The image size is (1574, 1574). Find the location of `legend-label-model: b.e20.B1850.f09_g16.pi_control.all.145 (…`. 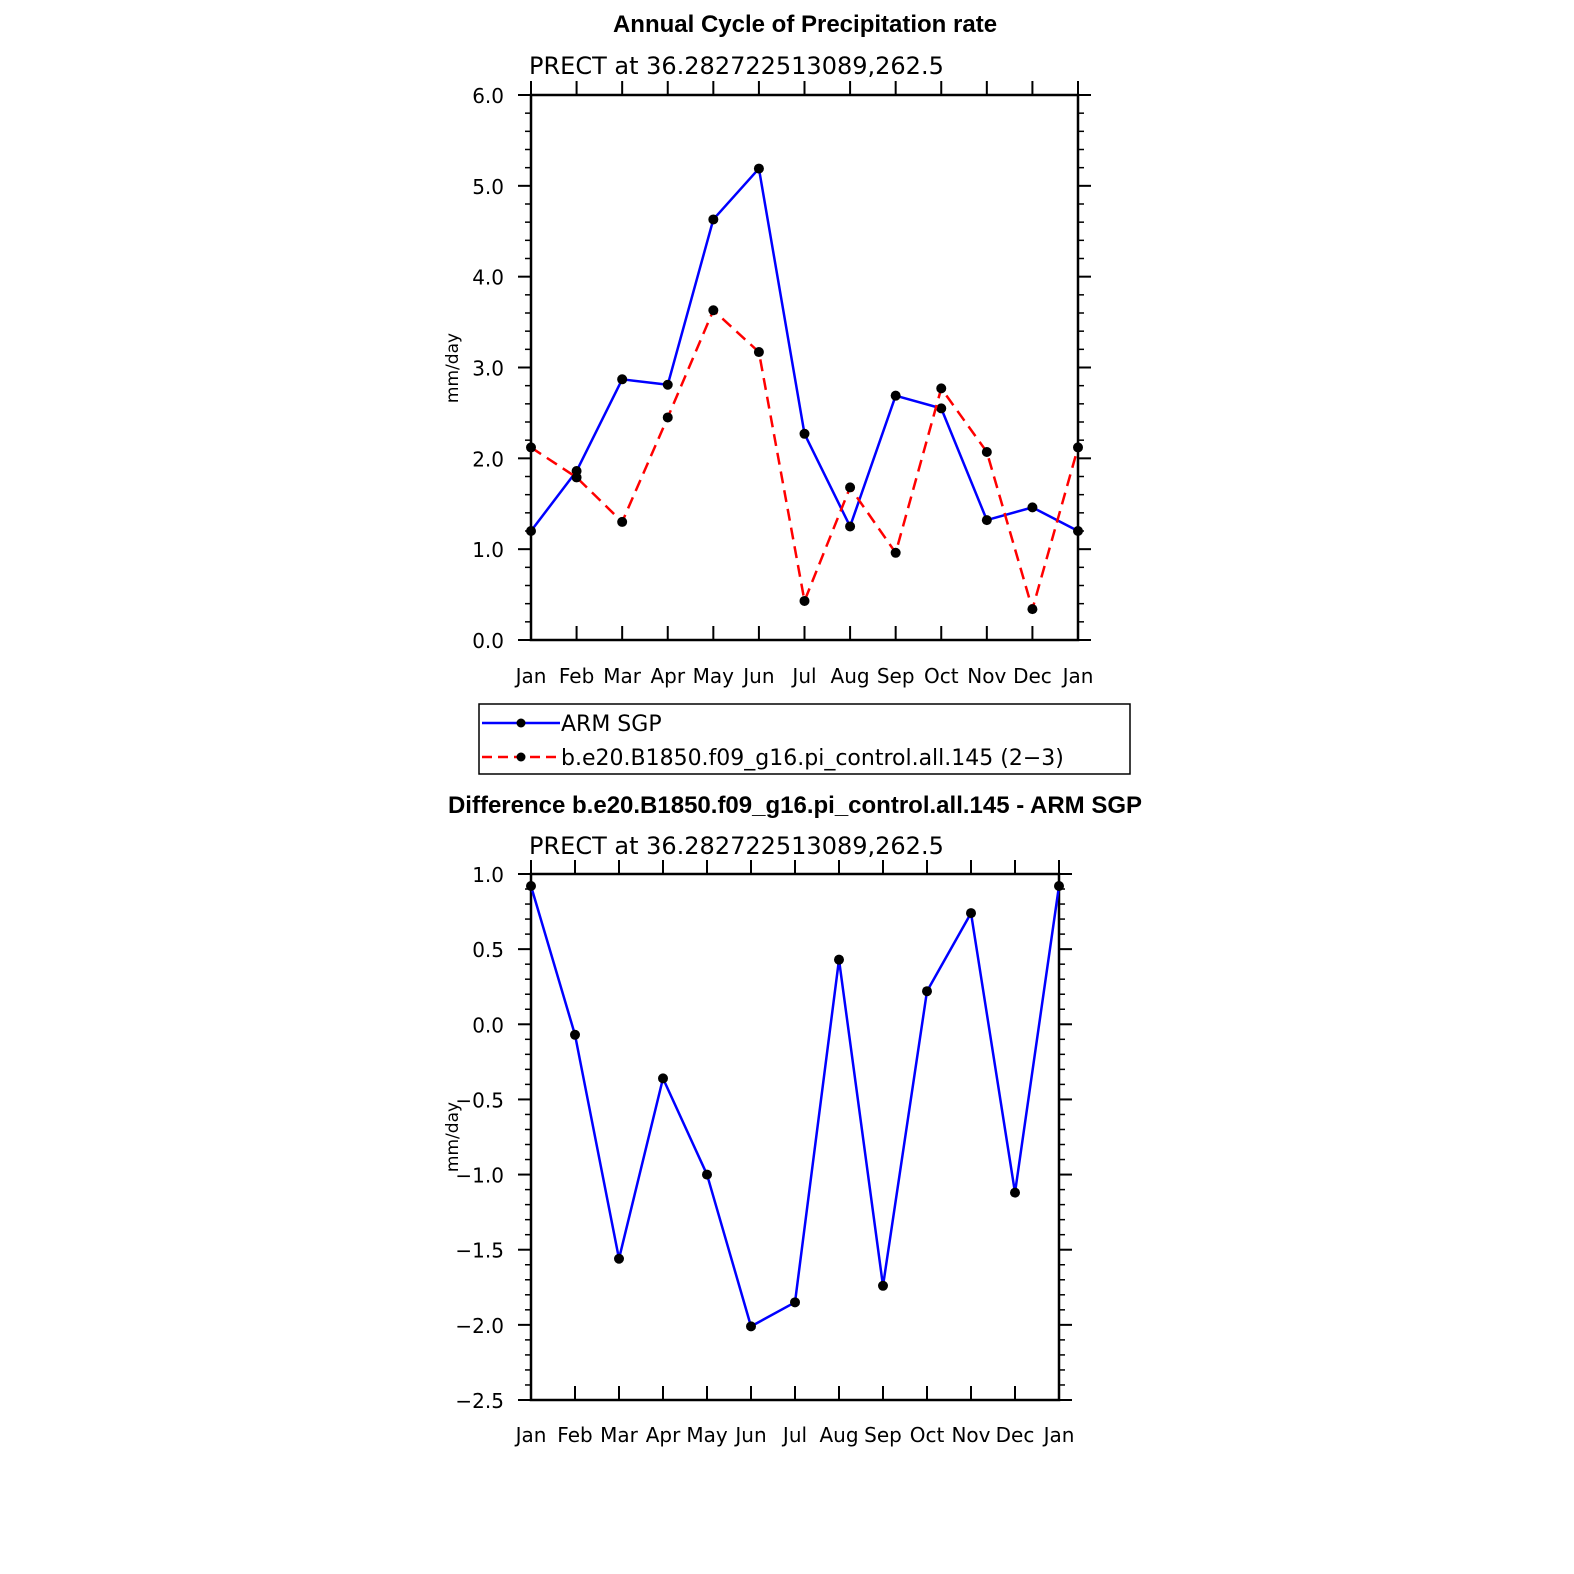

legend-label-model: b.e20.B1850.f09_g16.pi_control.all.145 (… is located at coordinates (812, 758).